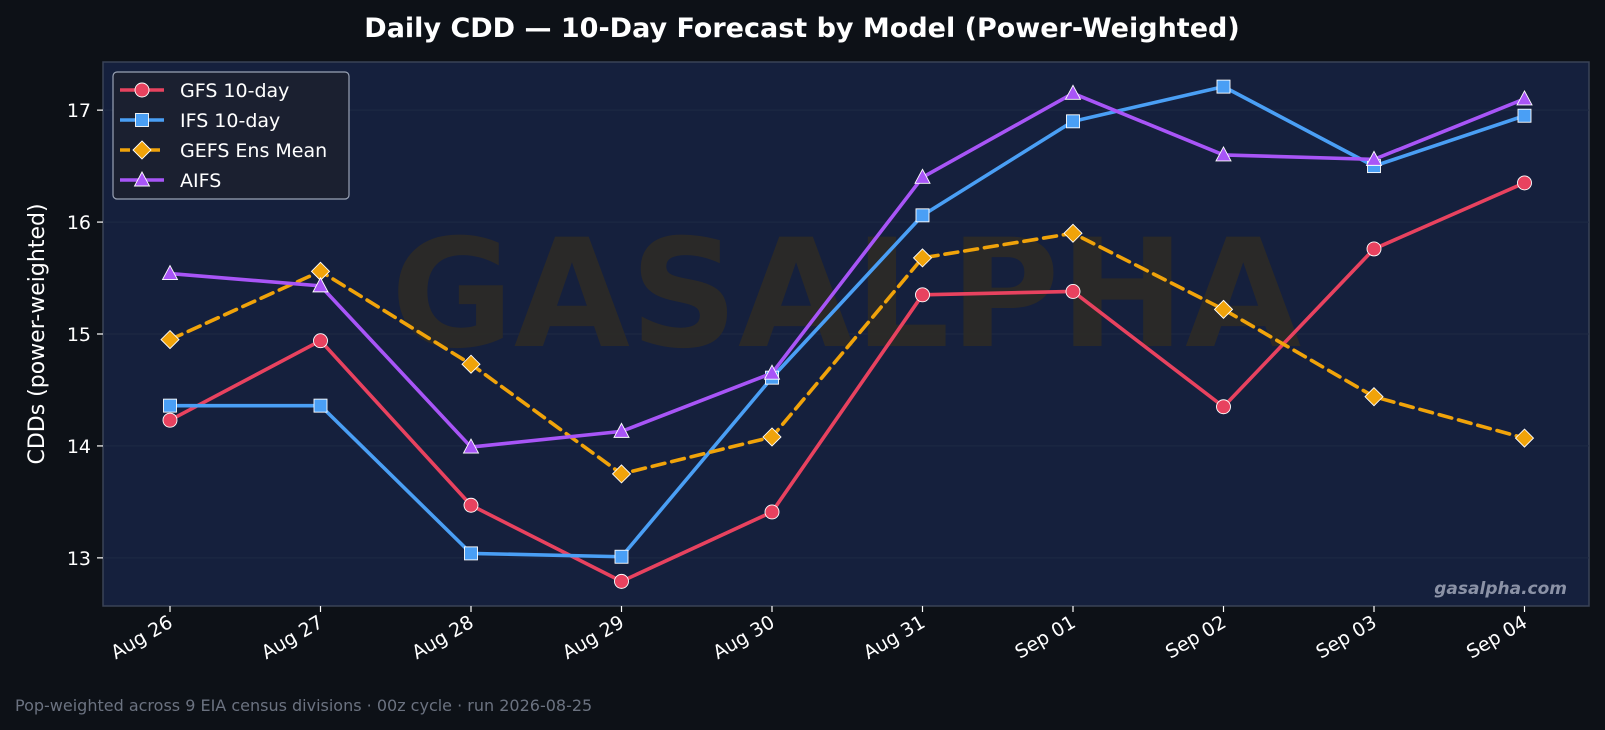  Describe the element at coordinates (79, 335) in the screenshot. I see `y-tick-label: 15` at that location.